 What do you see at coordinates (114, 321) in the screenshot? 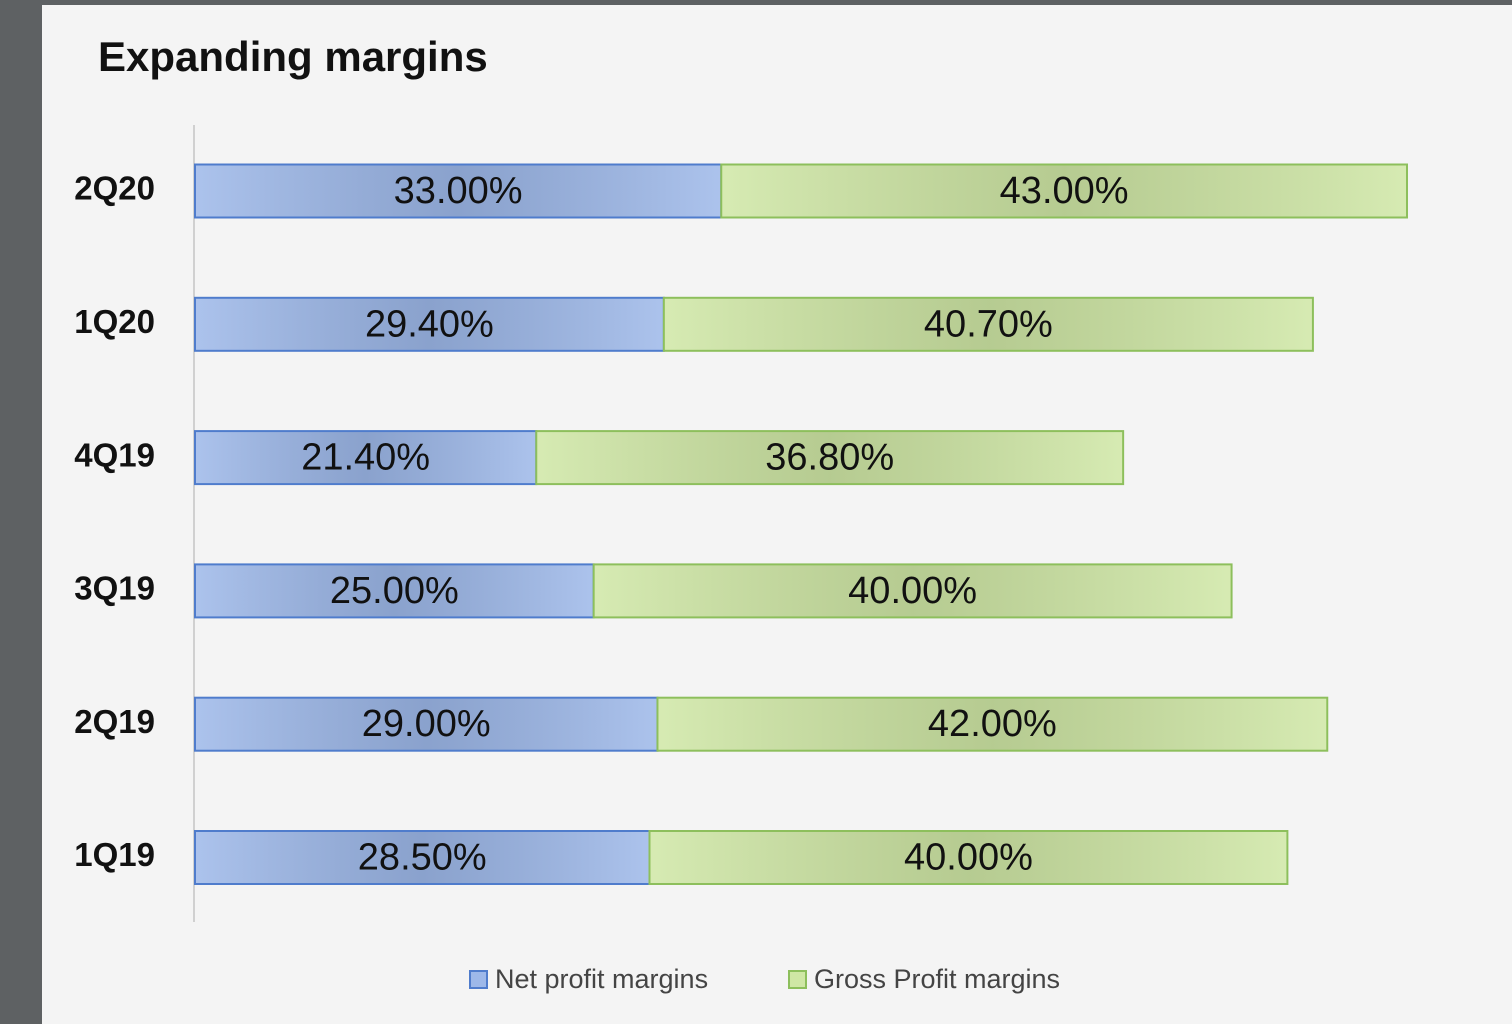
I see `y-tick-label: 1Q20` at bounding box center [114, 321].